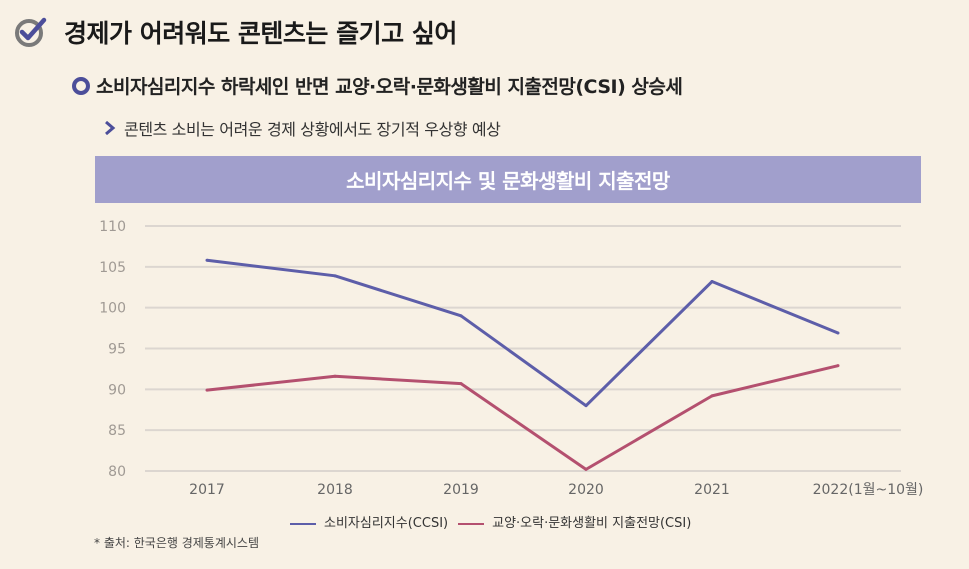  Describe the element at coordinates (461, 490) in the screenshot. I see `x-tick-label: 2019` at that location.